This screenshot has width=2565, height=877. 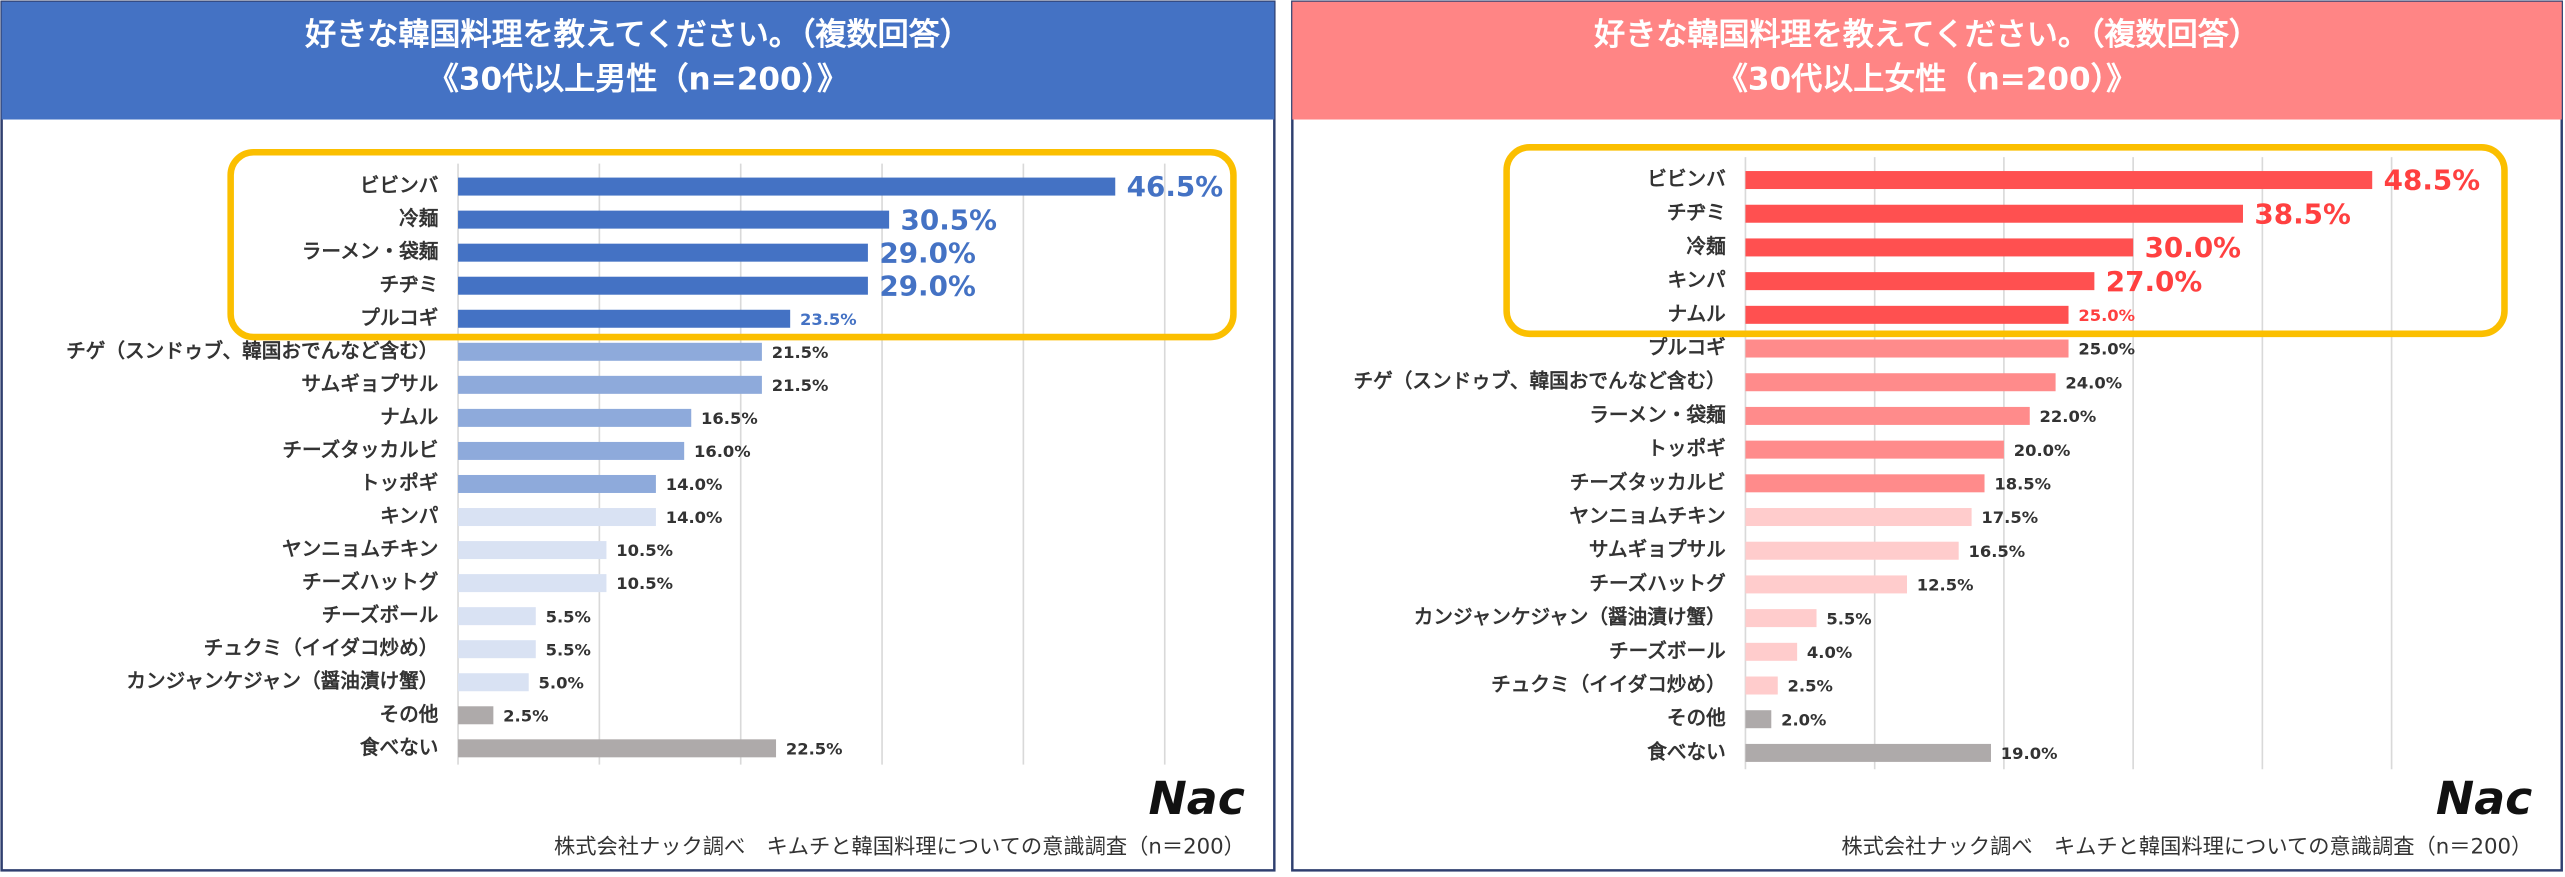 What do you see at coordinates (2022, 483) in the screenshot?
I see `value-label: 18.5%` at bounding box center [2022, 483].